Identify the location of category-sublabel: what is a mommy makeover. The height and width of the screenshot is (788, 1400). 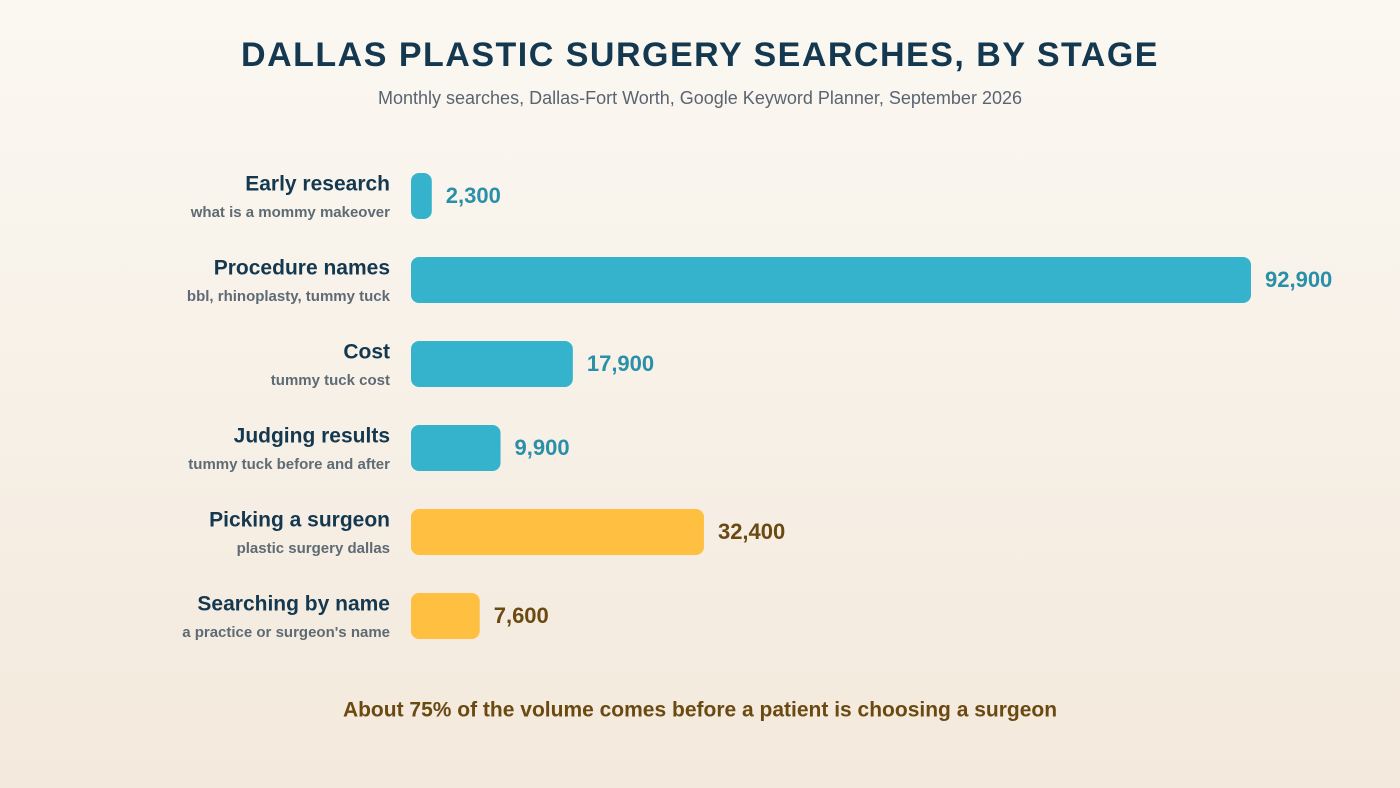
(290, 212).